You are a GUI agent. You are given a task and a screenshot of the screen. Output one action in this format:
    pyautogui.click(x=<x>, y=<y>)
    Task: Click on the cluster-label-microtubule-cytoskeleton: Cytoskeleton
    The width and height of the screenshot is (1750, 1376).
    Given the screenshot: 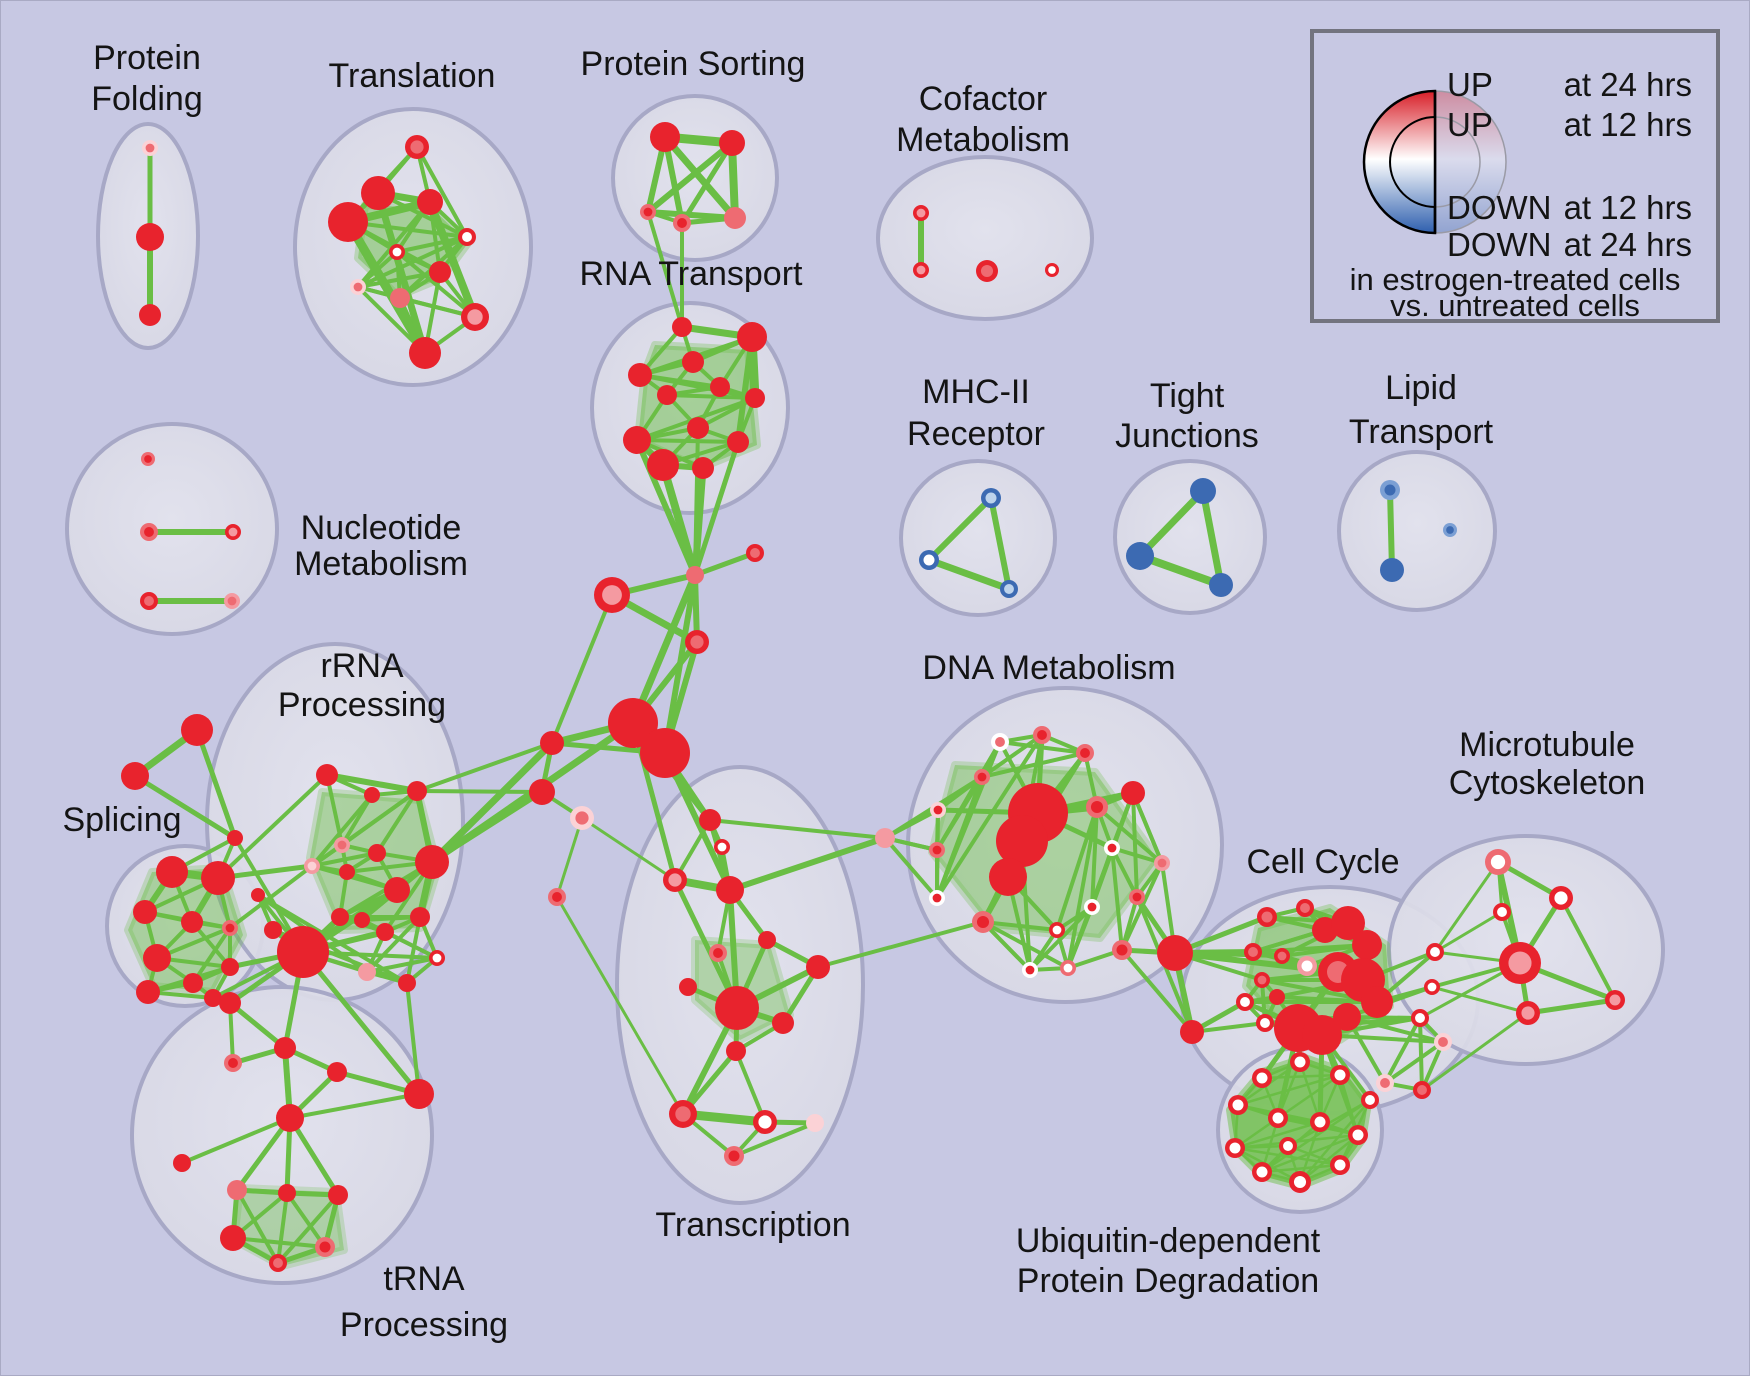 What is the action you would take?
    pyautogui.click(x=1547, y=783)
    